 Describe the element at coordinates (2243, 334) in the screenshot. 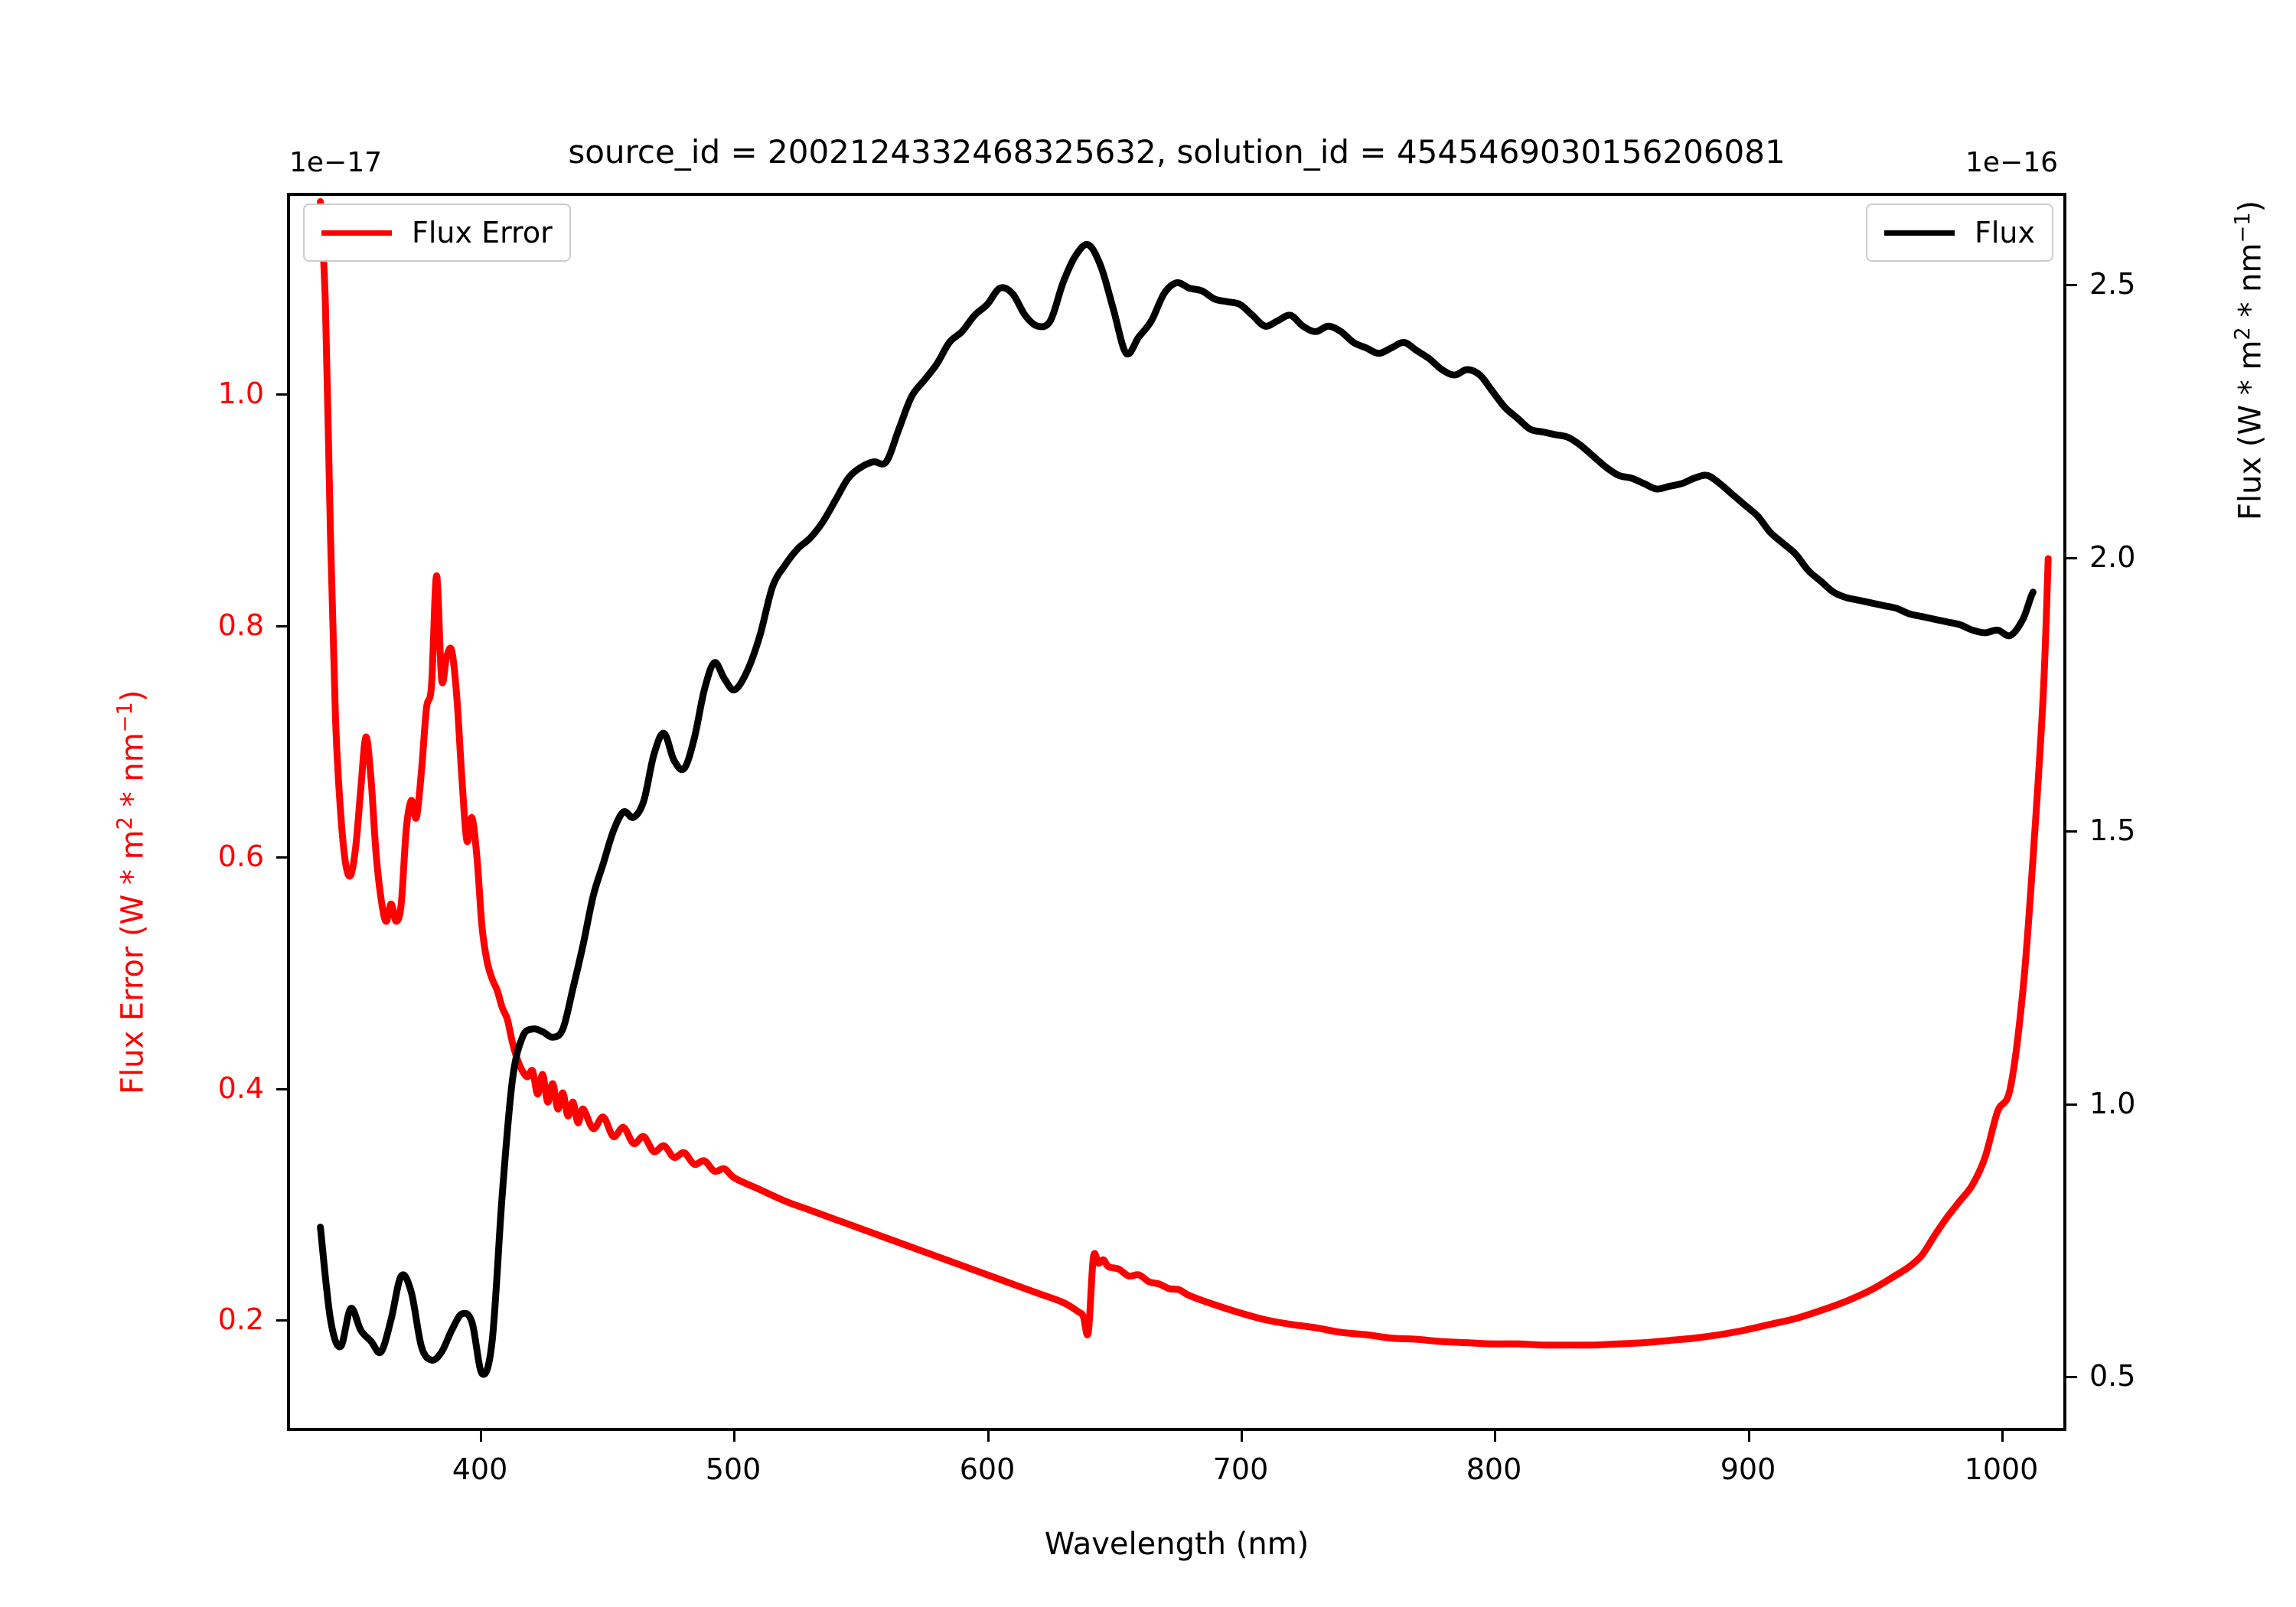

I see `y-axis-right-sup-2: 2` at that location.